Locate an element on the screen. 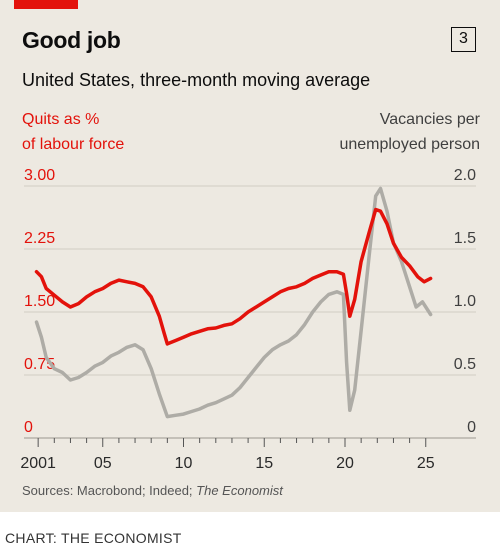 The image size is (500, 551). y-left-tick-label: 1.50 is located at coordinates (39, 301).